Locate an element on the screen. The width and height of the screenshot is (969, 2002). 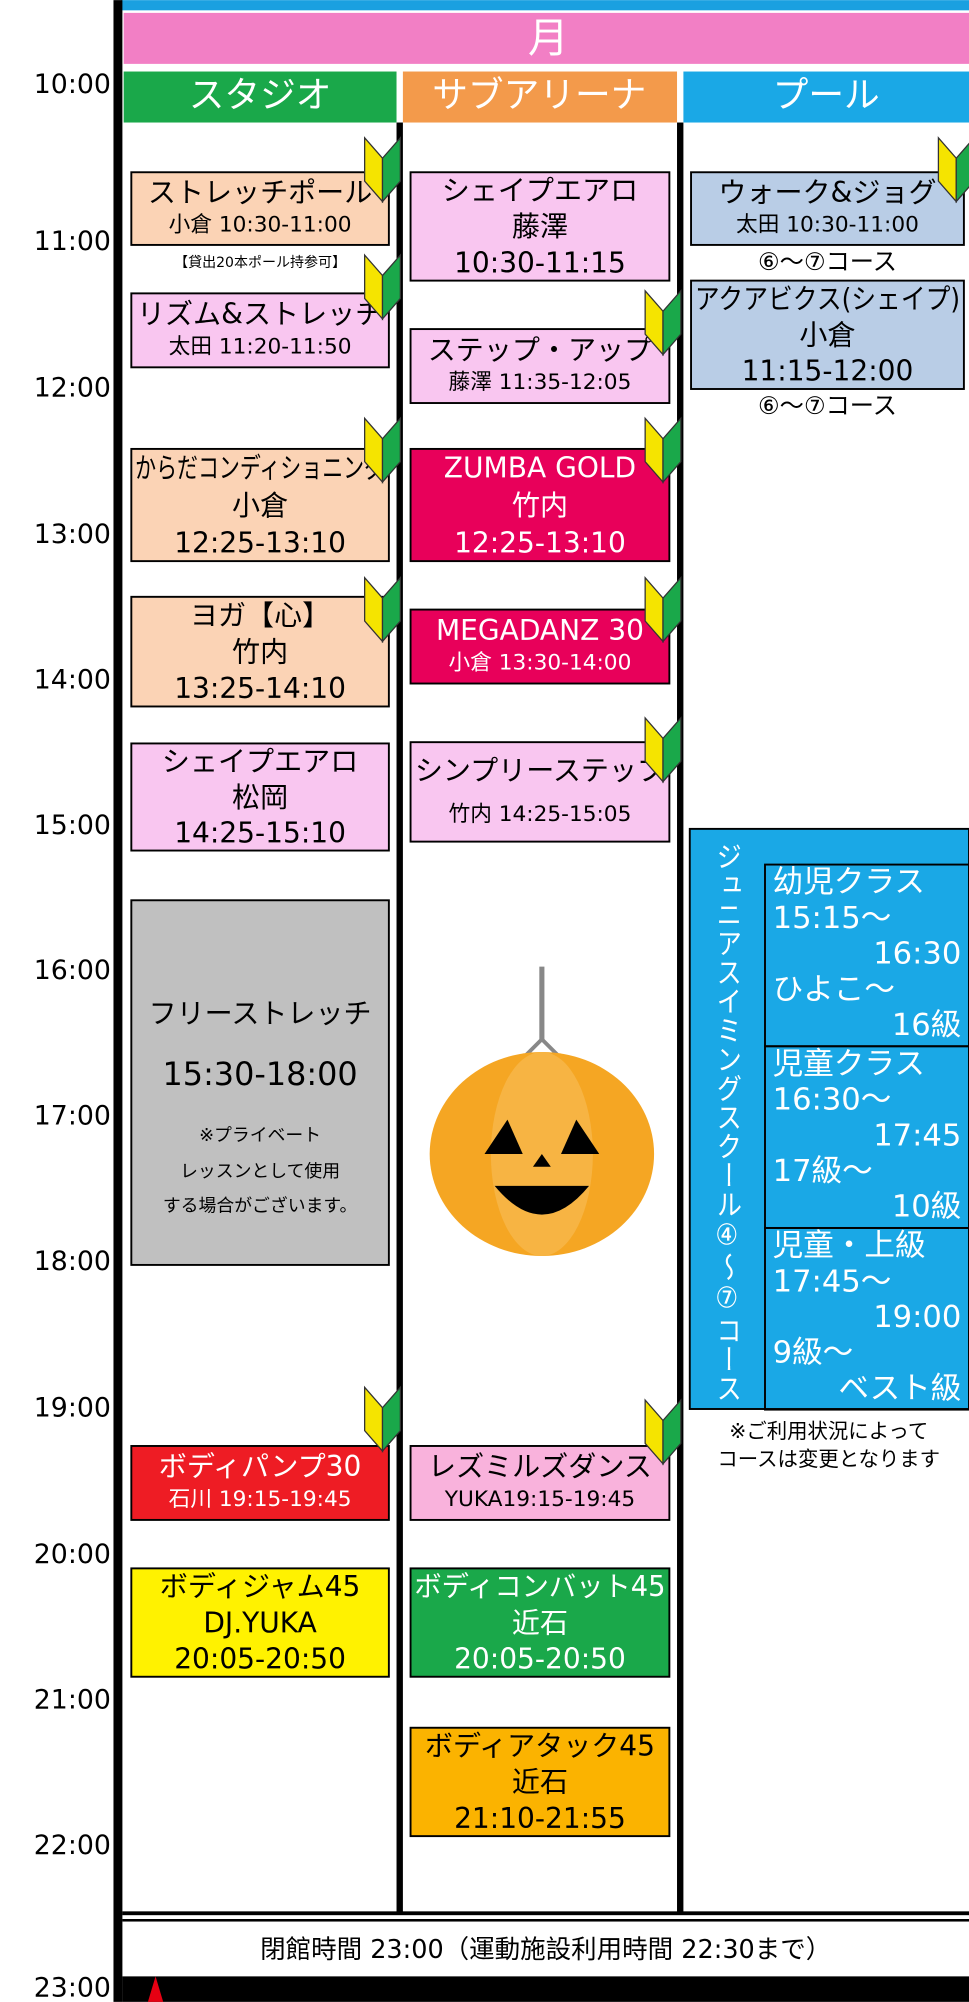
class-text: DJ.YUKA is located at coordinates (260, 1622).